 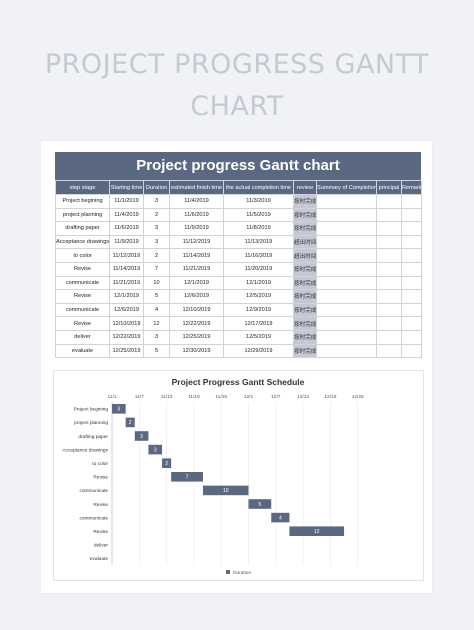 What do you see at coordinates (112, 397) in the screenshot?
I see `x-tick-label: 11/1` at bounding box center [112, 397].